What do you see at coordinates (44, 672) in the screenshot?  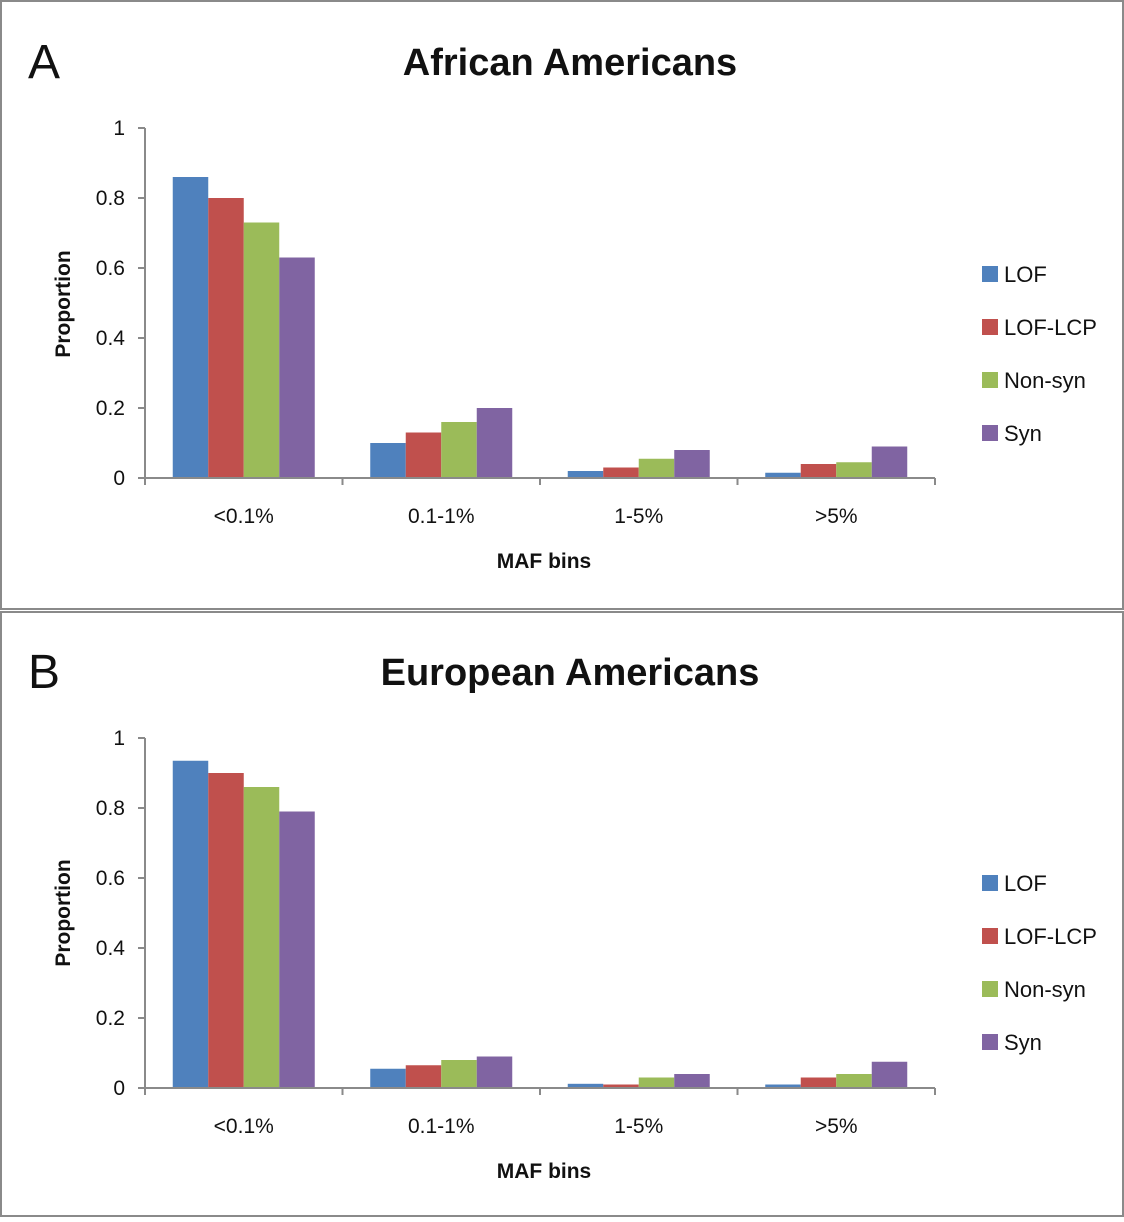 I see `panel-letter-b: B` at bounding box center [44, 672].